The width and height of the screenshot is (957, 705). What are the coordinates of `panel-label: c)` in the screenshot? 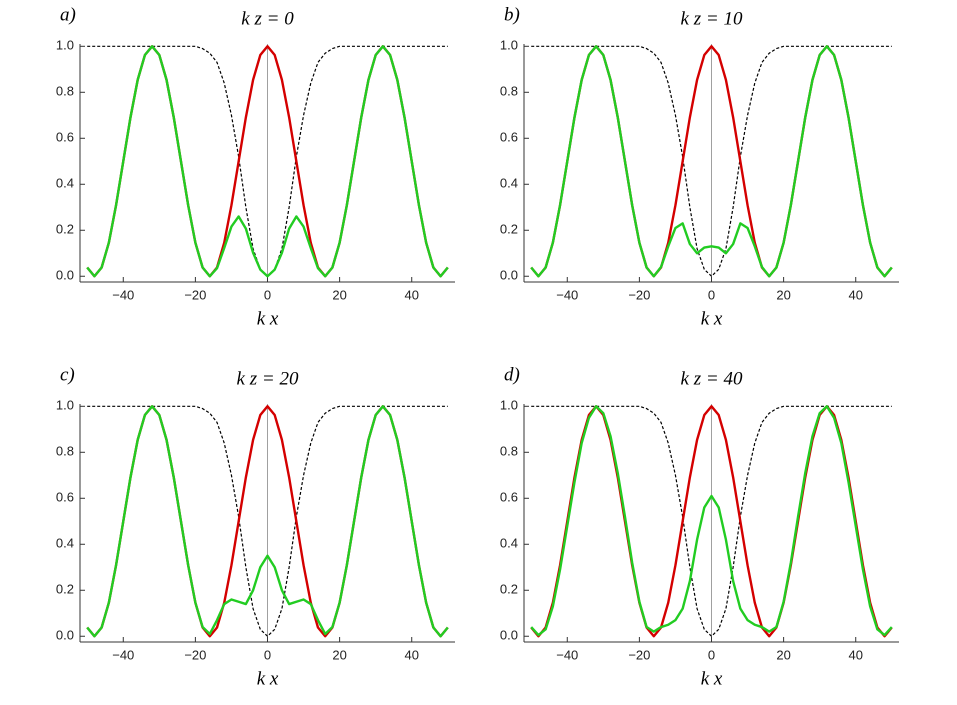 It's located at (67, 374).